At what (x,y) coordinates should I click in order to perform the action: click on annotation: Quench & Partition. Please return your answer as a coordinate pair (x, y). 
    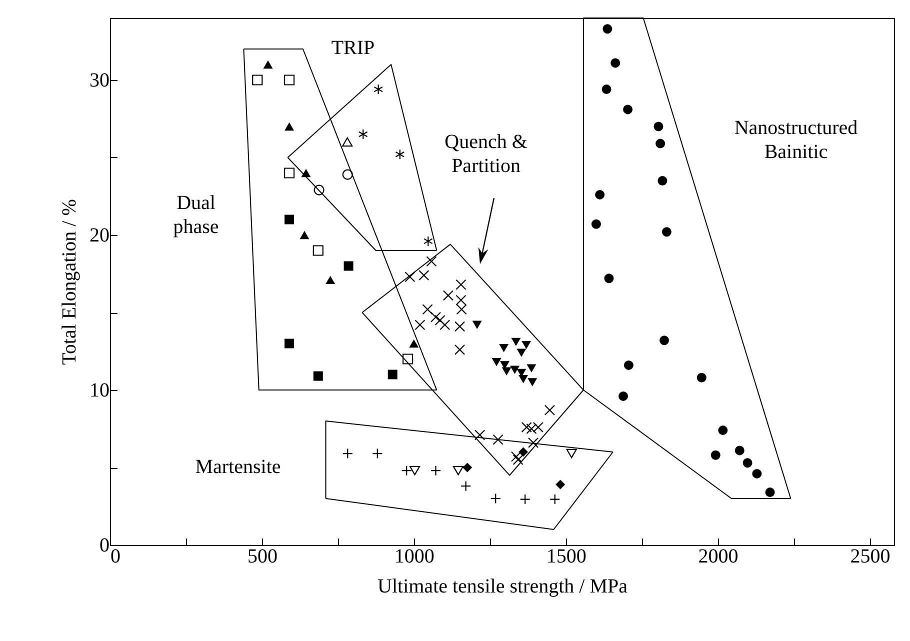
    Looking at the image, I should click on (486, 154).